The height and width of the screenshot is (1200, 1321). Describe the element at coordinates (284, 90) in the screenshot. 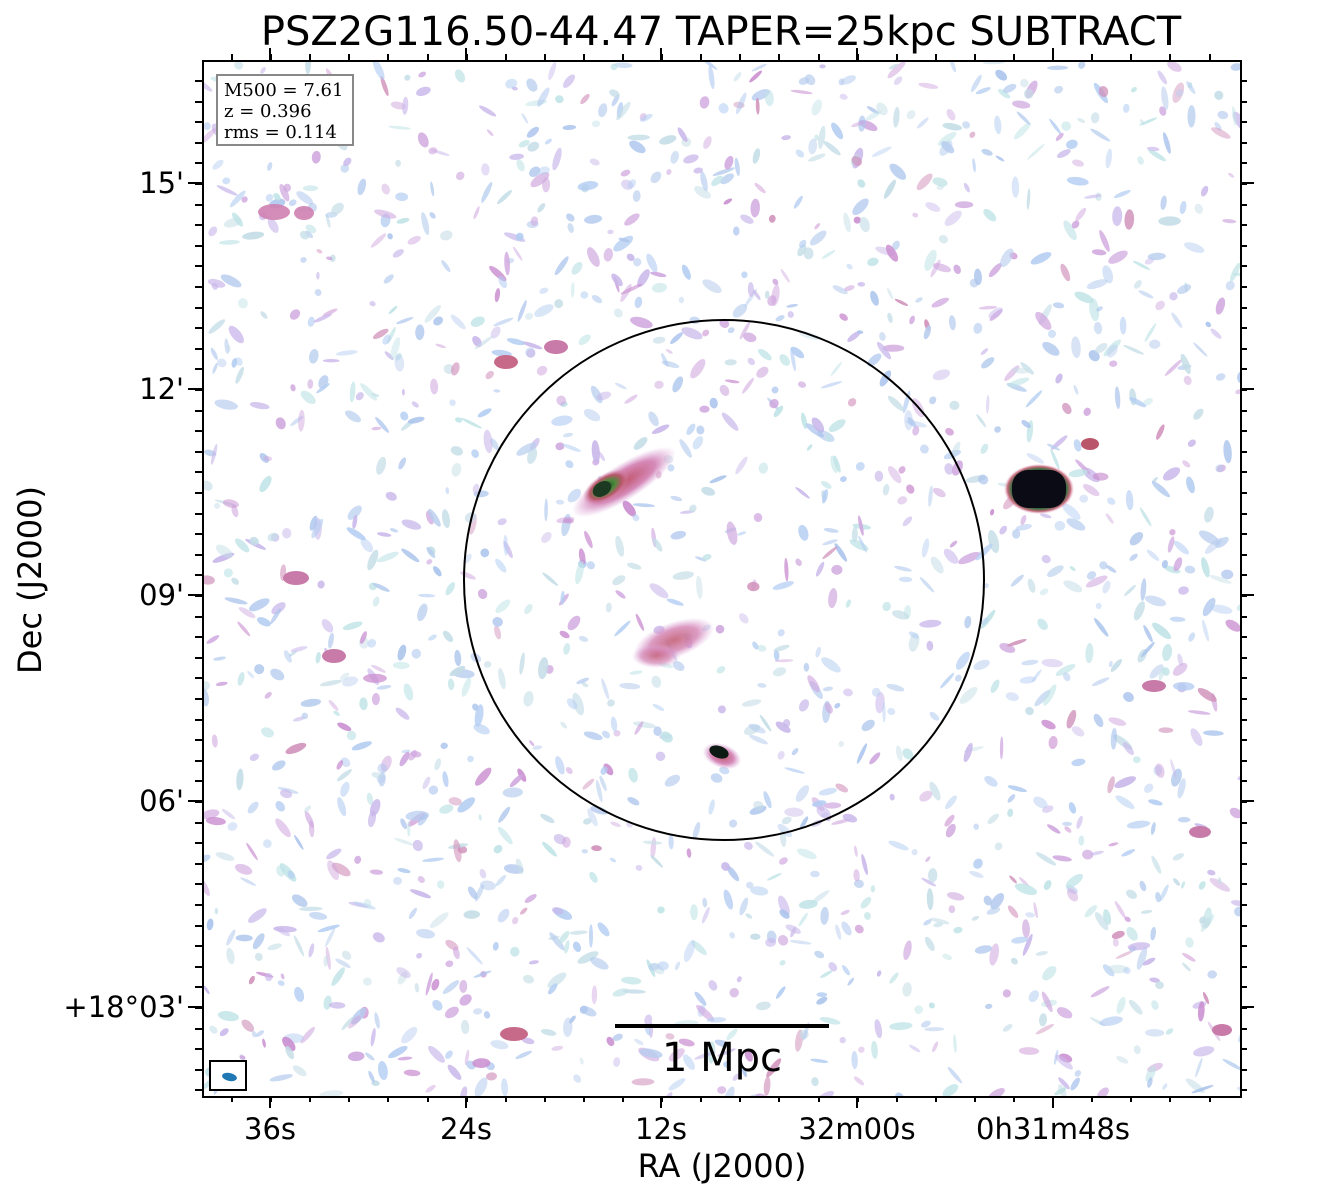

I see `m500-label: M500 = 7.61` at that location.